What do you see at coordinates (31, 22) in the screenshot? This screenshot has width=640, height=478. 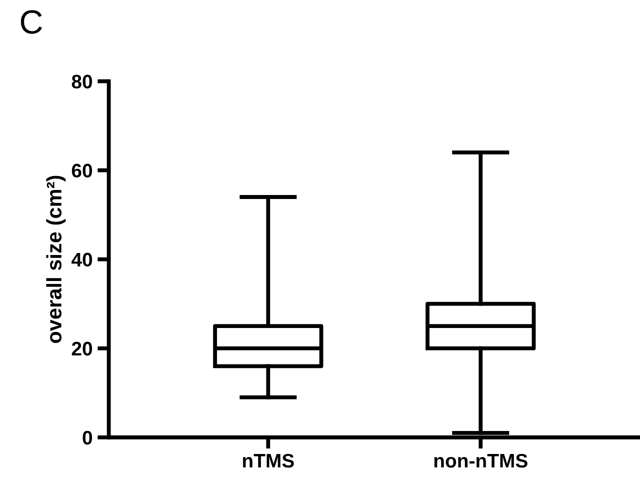 I see `chart-title: C` at bounding box center [31, 22].